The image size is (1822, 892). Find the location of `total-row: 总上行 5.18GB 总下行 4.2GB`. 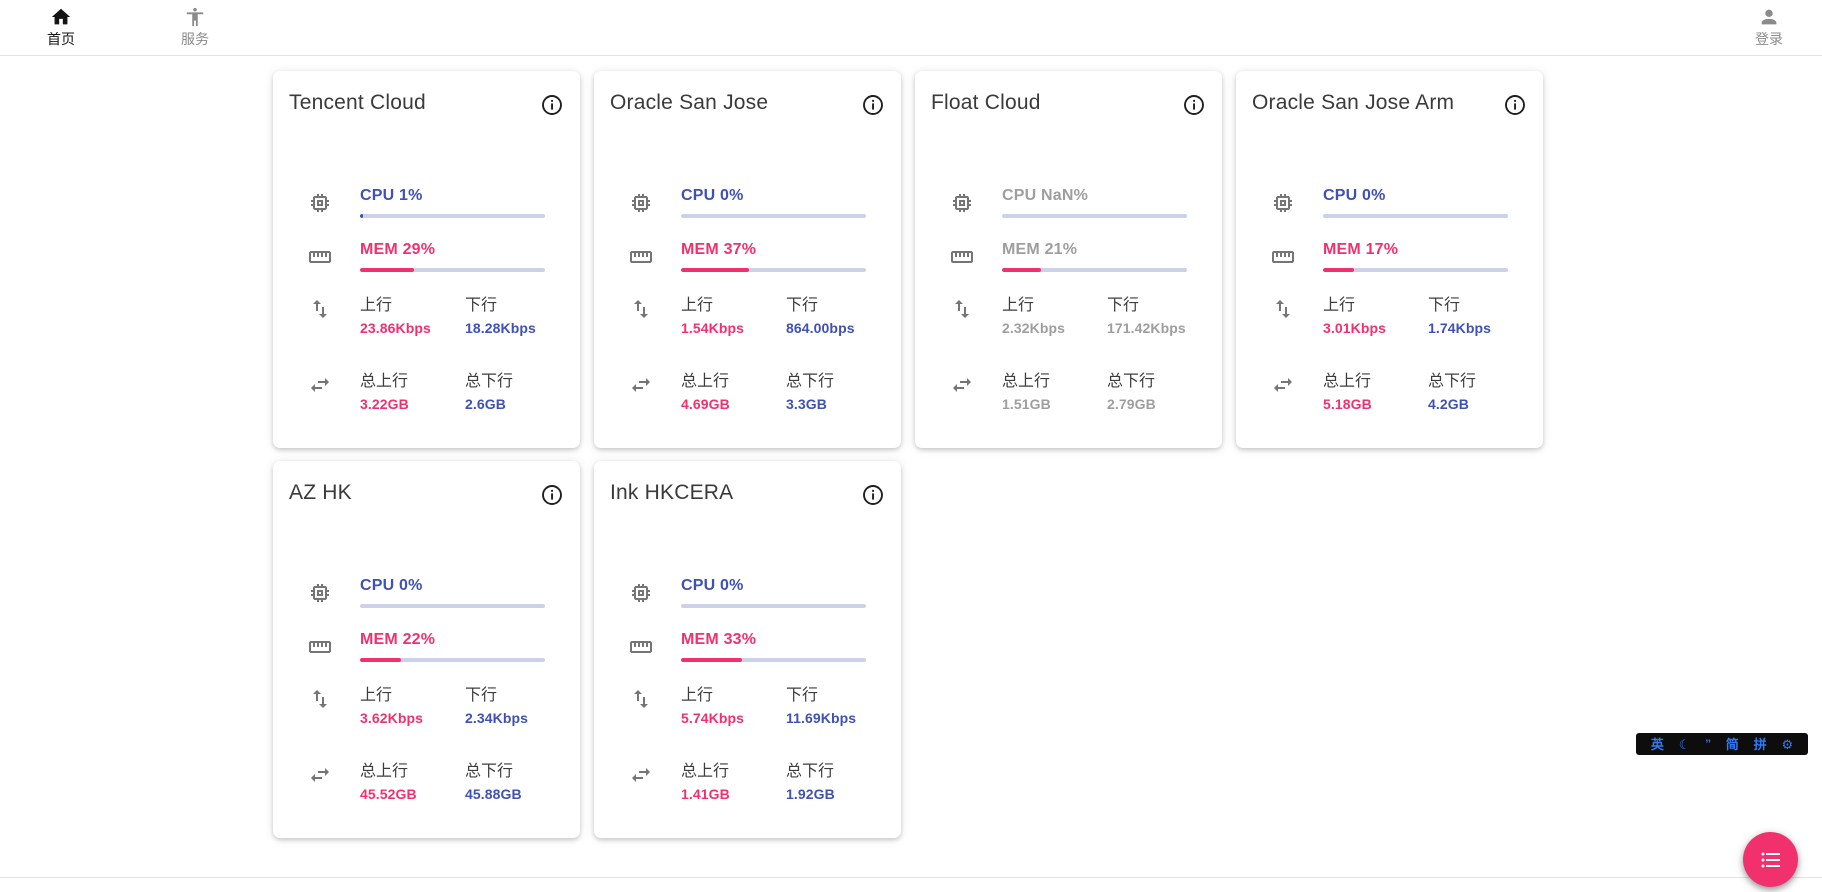

total-row: 总上行 5.18GB 总下行 4.2GB is located at coordinates (1389, 389).